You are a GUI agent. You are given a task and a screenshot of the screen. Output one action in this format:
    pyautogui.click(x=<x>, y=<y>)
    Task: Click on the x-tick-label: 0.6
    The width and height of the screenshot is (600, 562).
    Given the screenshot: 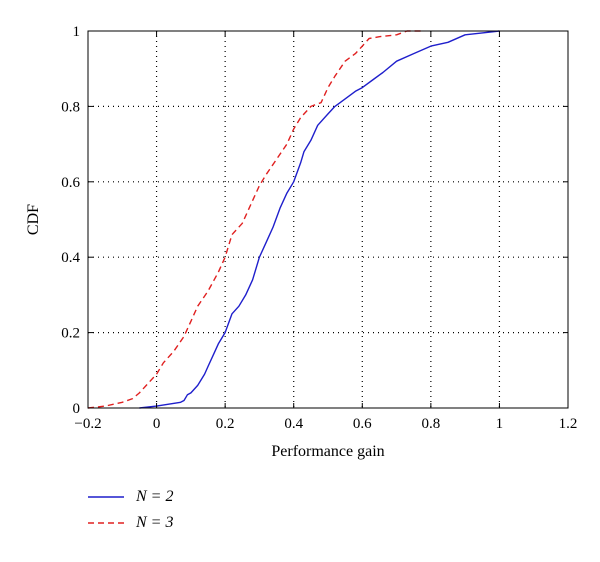 What is the action you would take?
    pyautogui.click(x=362, y=424)
    